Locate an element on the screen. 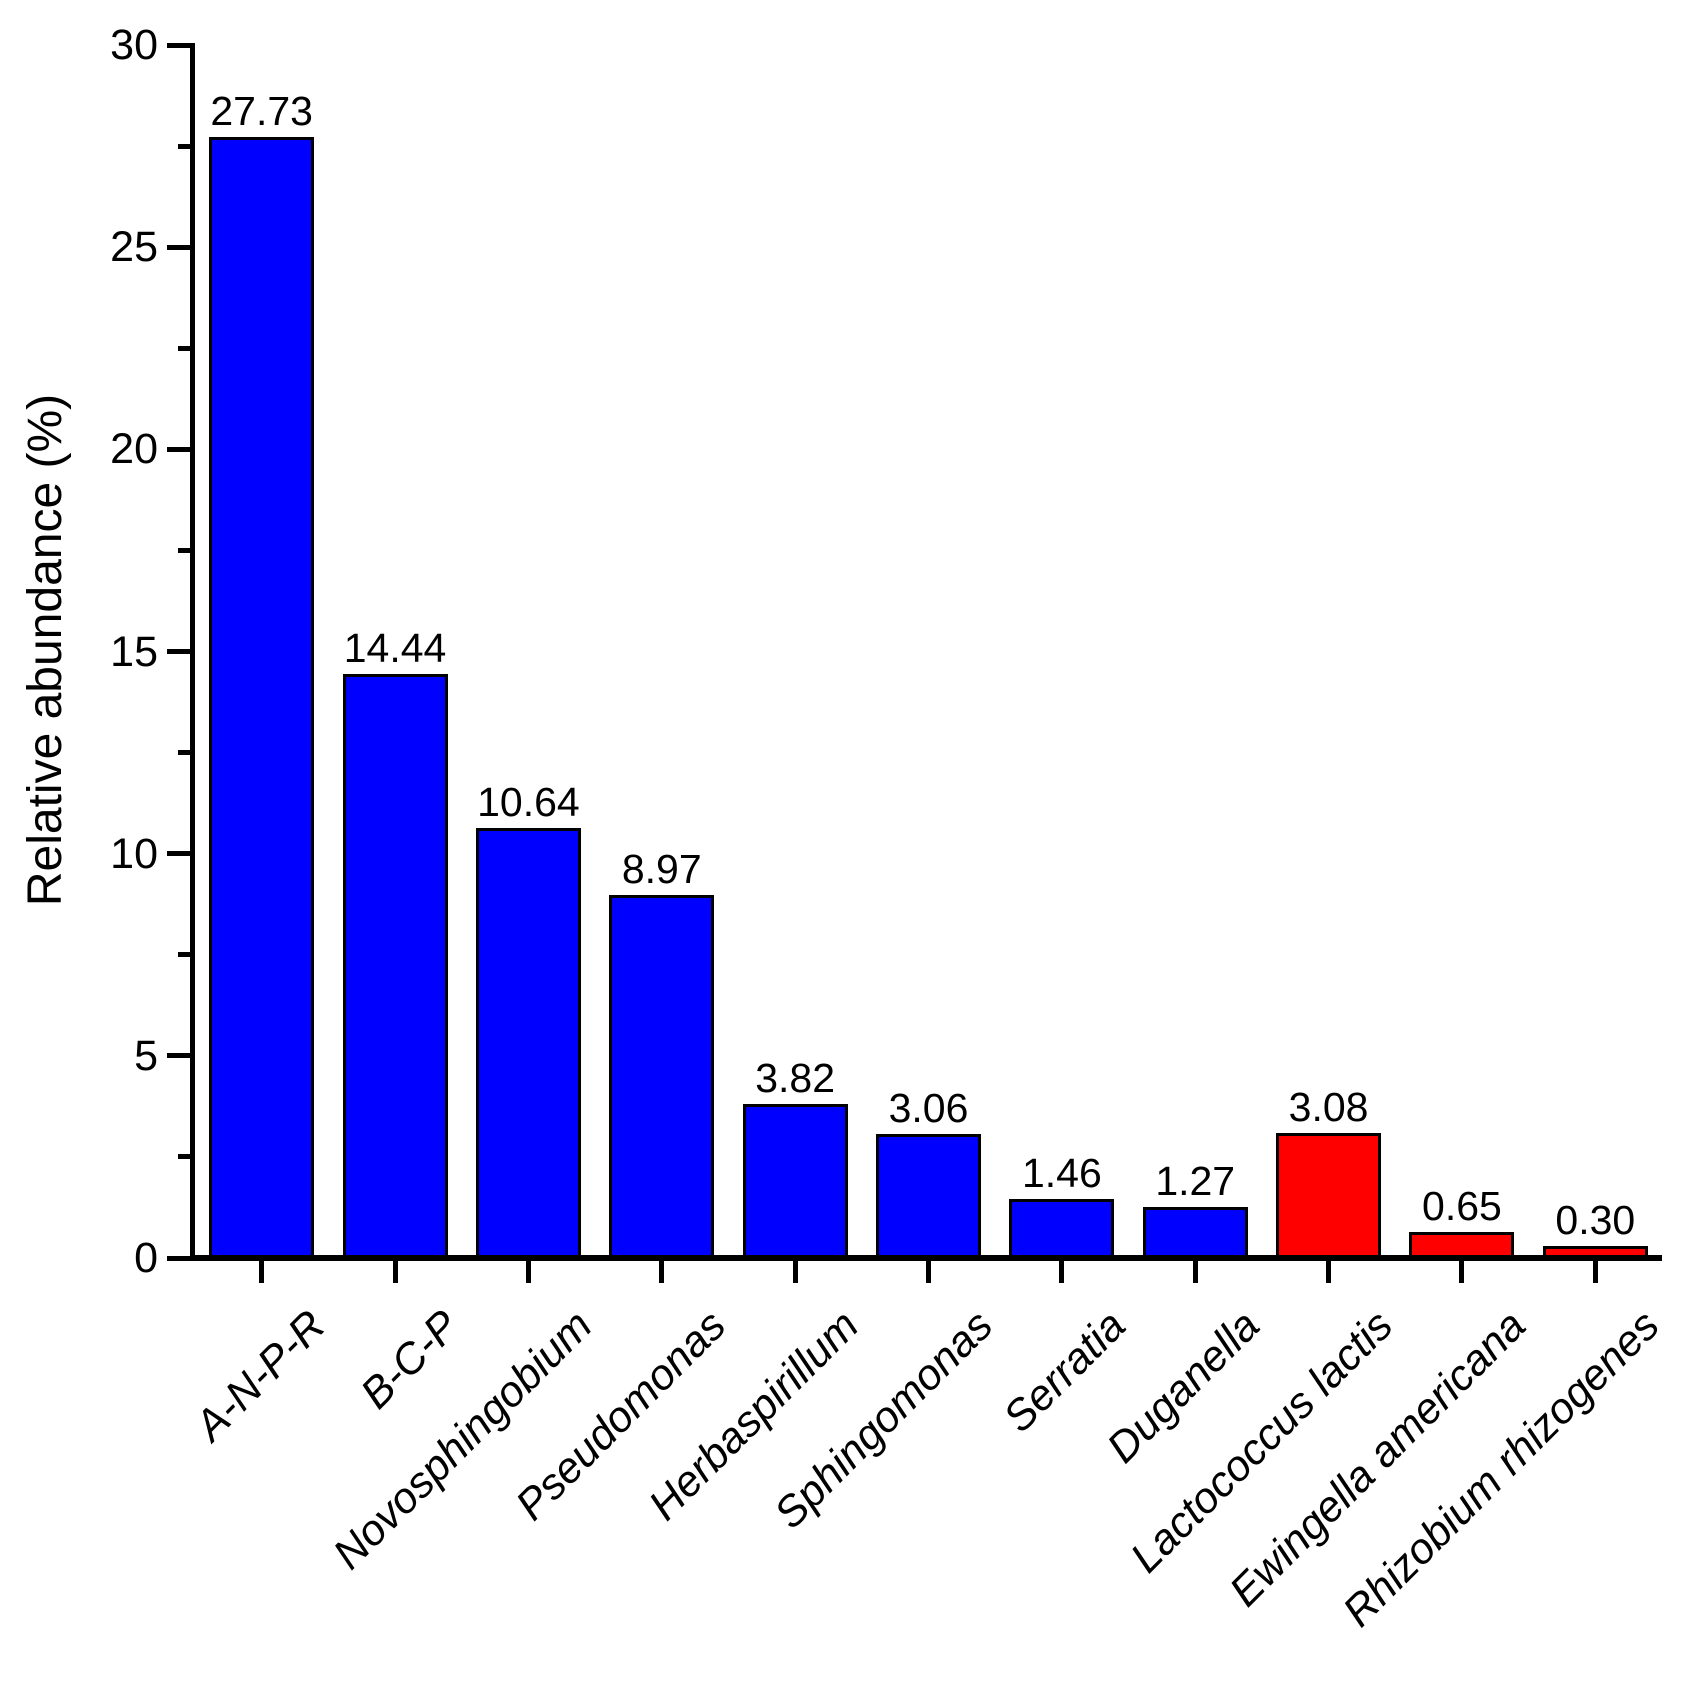 The width and height of the screenshot is (1682, 1700). y-tick-label: 15 is located at coordinates (134, 651).